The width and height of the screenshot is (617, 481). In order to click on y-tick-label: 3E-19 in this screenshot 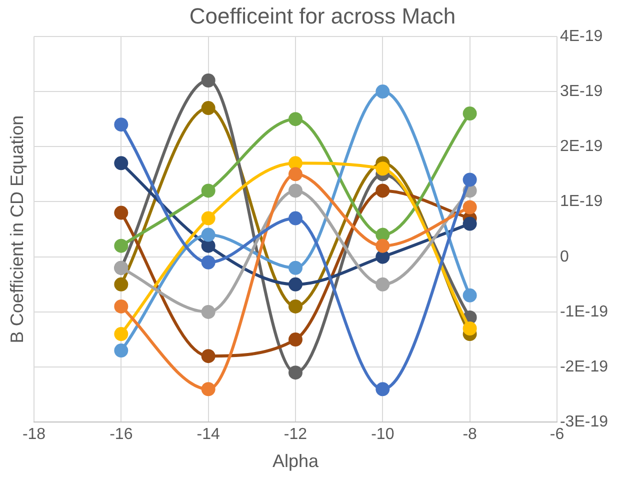, I will do `click(581, 91)`.